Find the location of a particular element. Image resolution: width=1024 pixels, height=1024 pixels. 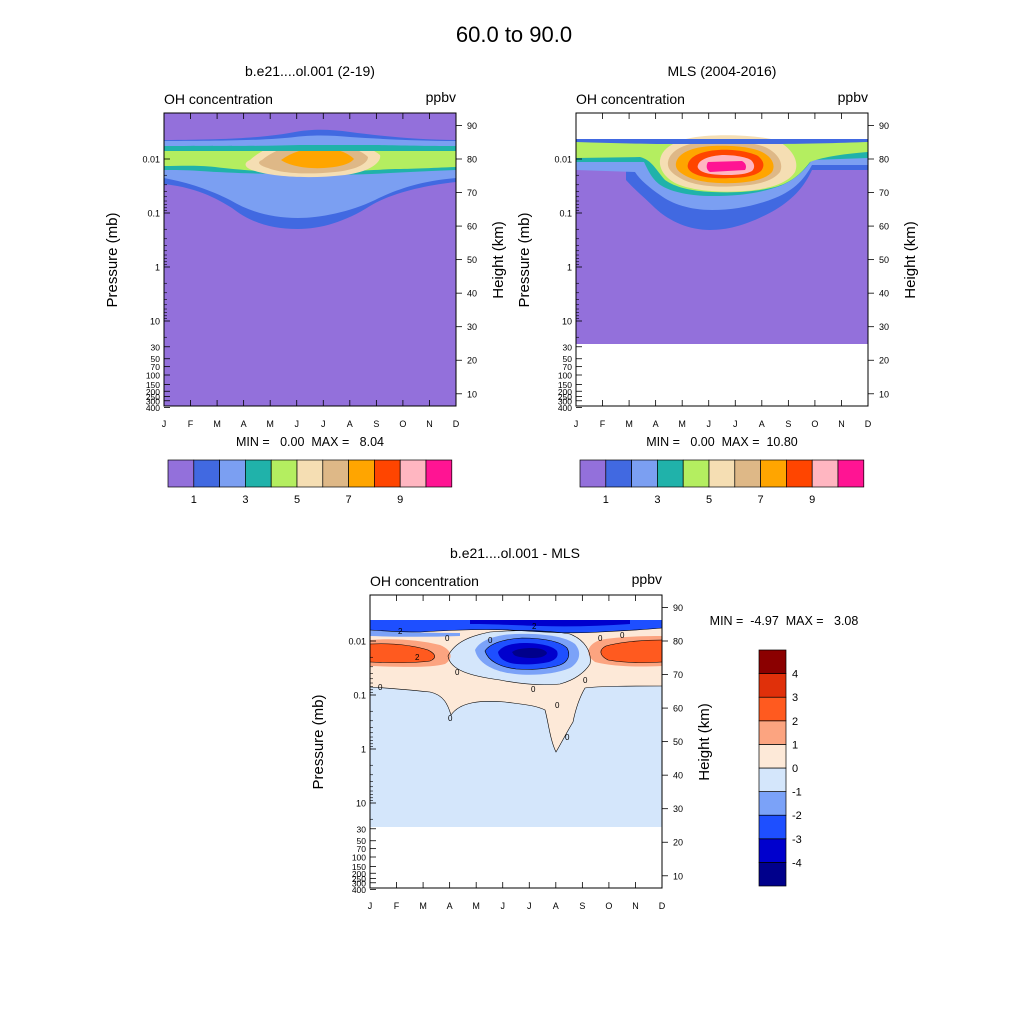

model-top-lightblue is located at coordinates (310, 140).